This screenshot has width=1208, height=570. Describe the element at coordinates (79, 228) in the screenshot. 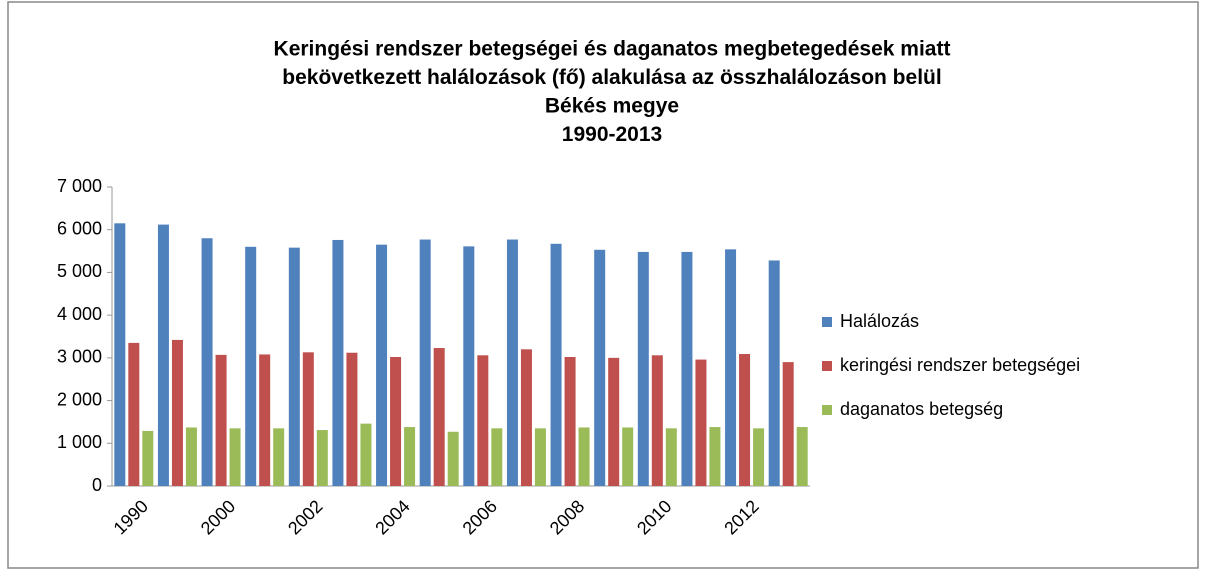

I see `y-tick-label: 6 000` at that location.